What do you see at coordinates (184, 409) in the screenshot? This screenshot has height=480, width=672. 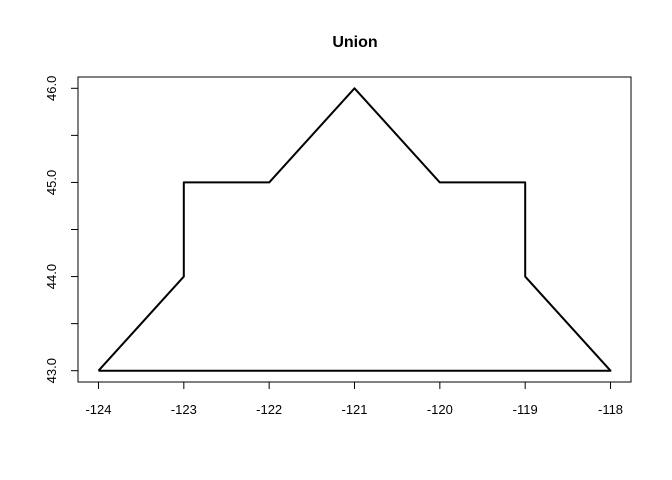 I see `x-tick-label: -123` at bounding box center [184, 409].